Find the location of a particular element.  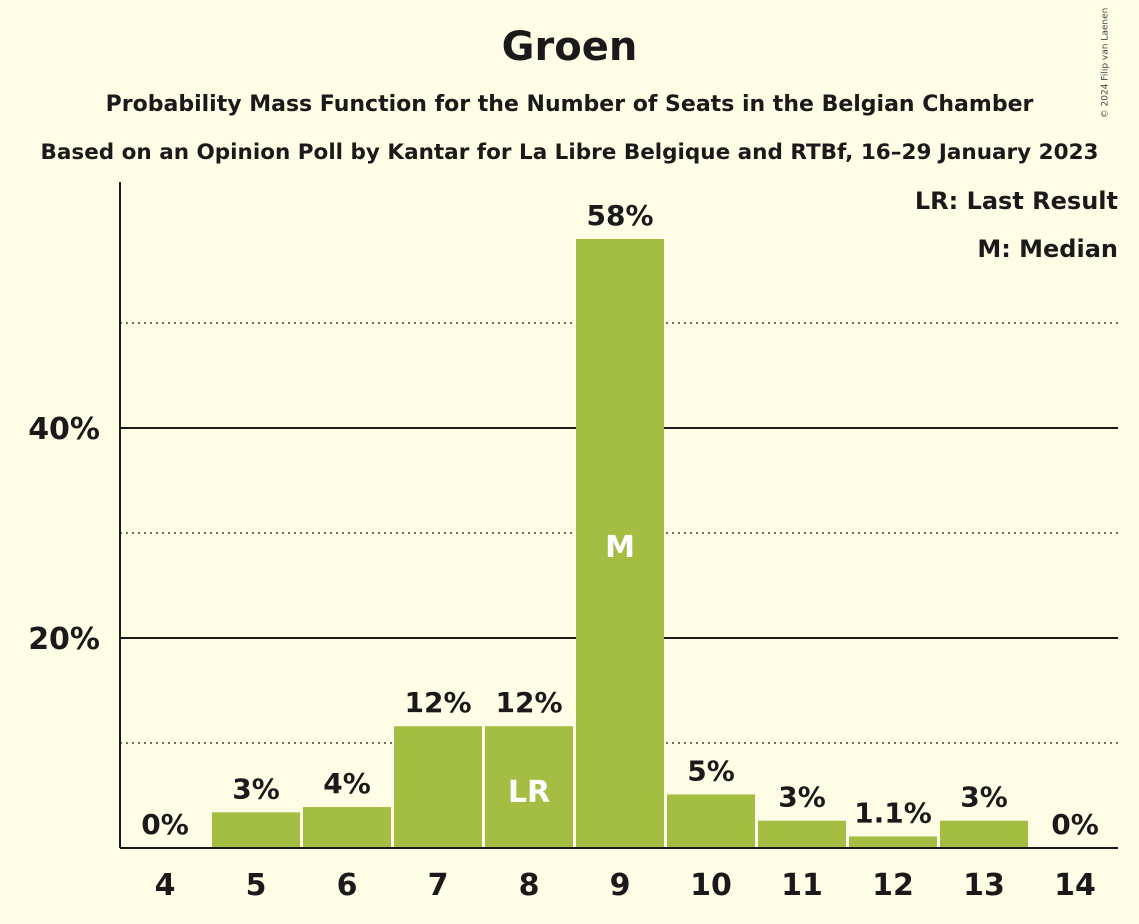

chart-title: Groen is located at coordinates (569, 47).